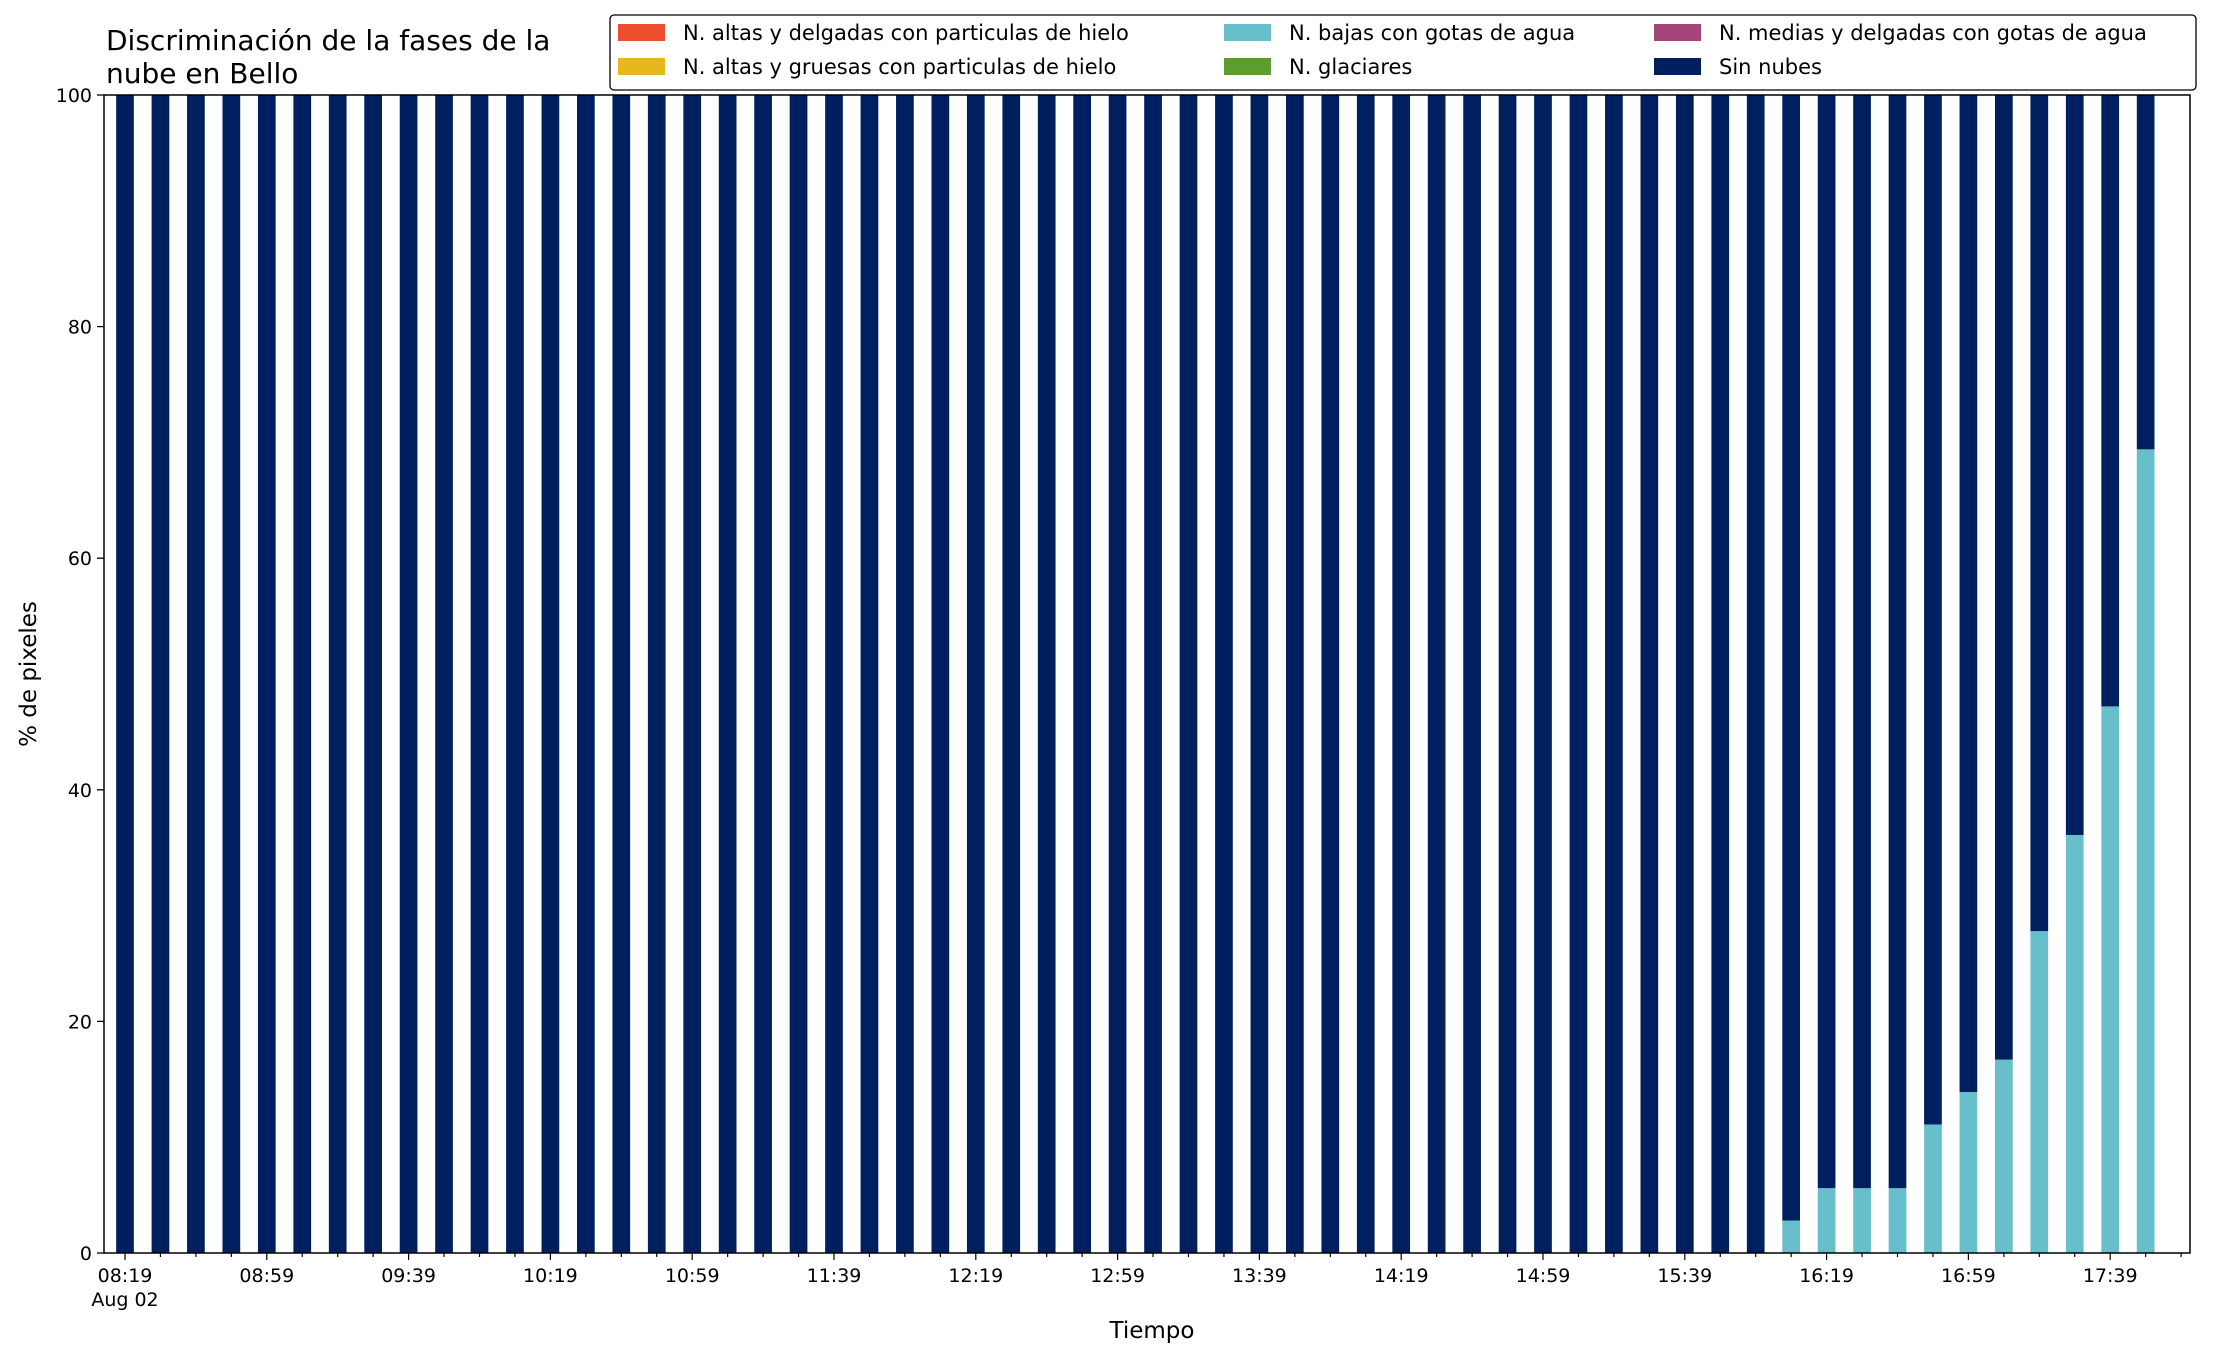 The width and height of the screenshot is (2216, 1355). I want to click on y-tick-label: 80, so click(80, 328).